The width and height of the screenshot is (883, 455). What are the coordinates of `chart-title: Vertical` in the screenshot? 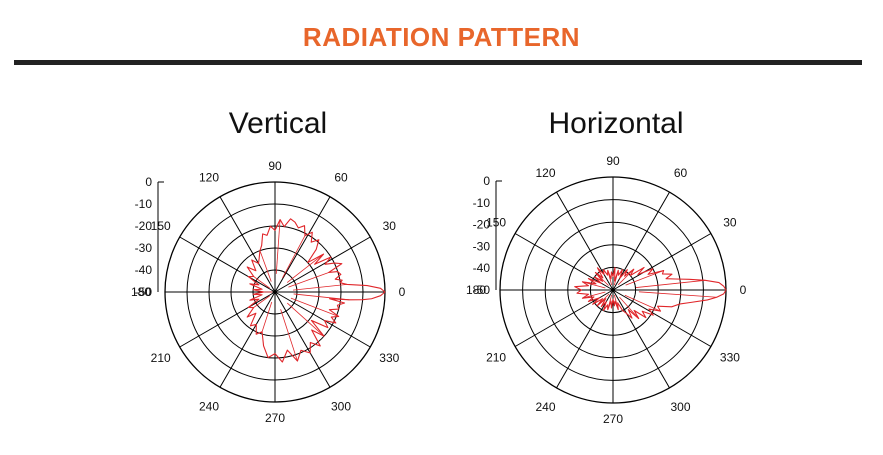 It's located at (278, 123).